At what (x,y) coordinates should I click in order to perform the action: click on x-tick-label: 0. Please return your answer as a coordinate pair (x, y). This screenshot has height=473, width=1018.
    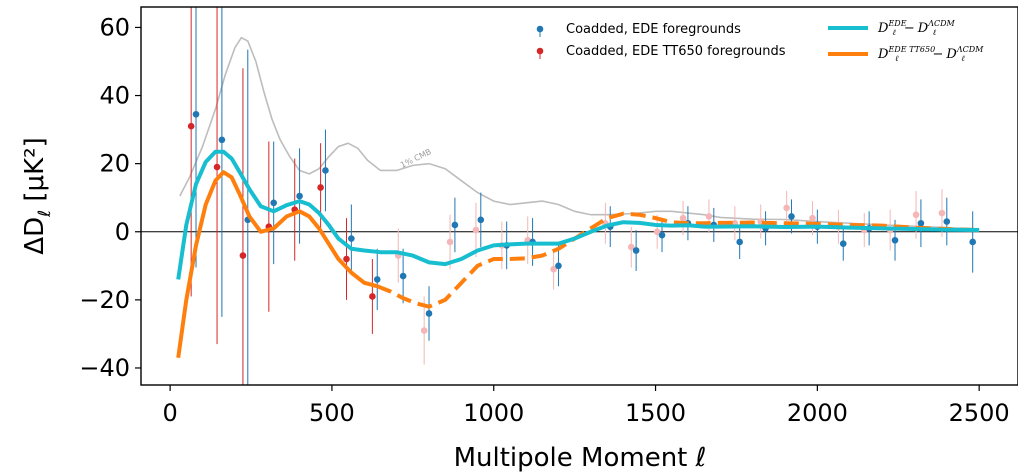
    Looking at the image, I should click on (169, 413).